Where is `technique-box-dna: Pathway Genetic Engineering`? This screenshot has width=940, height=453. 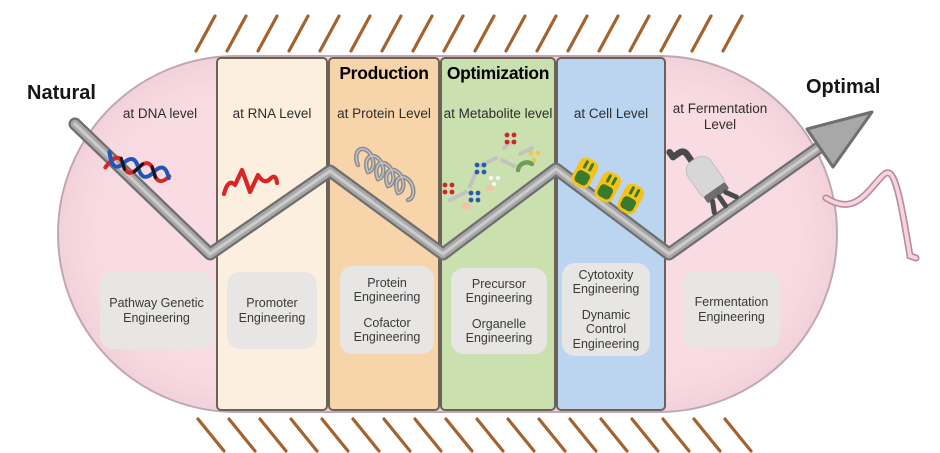 technique-box-dna: Pathway Genetic Engineering is located at coordinates (156, 310).